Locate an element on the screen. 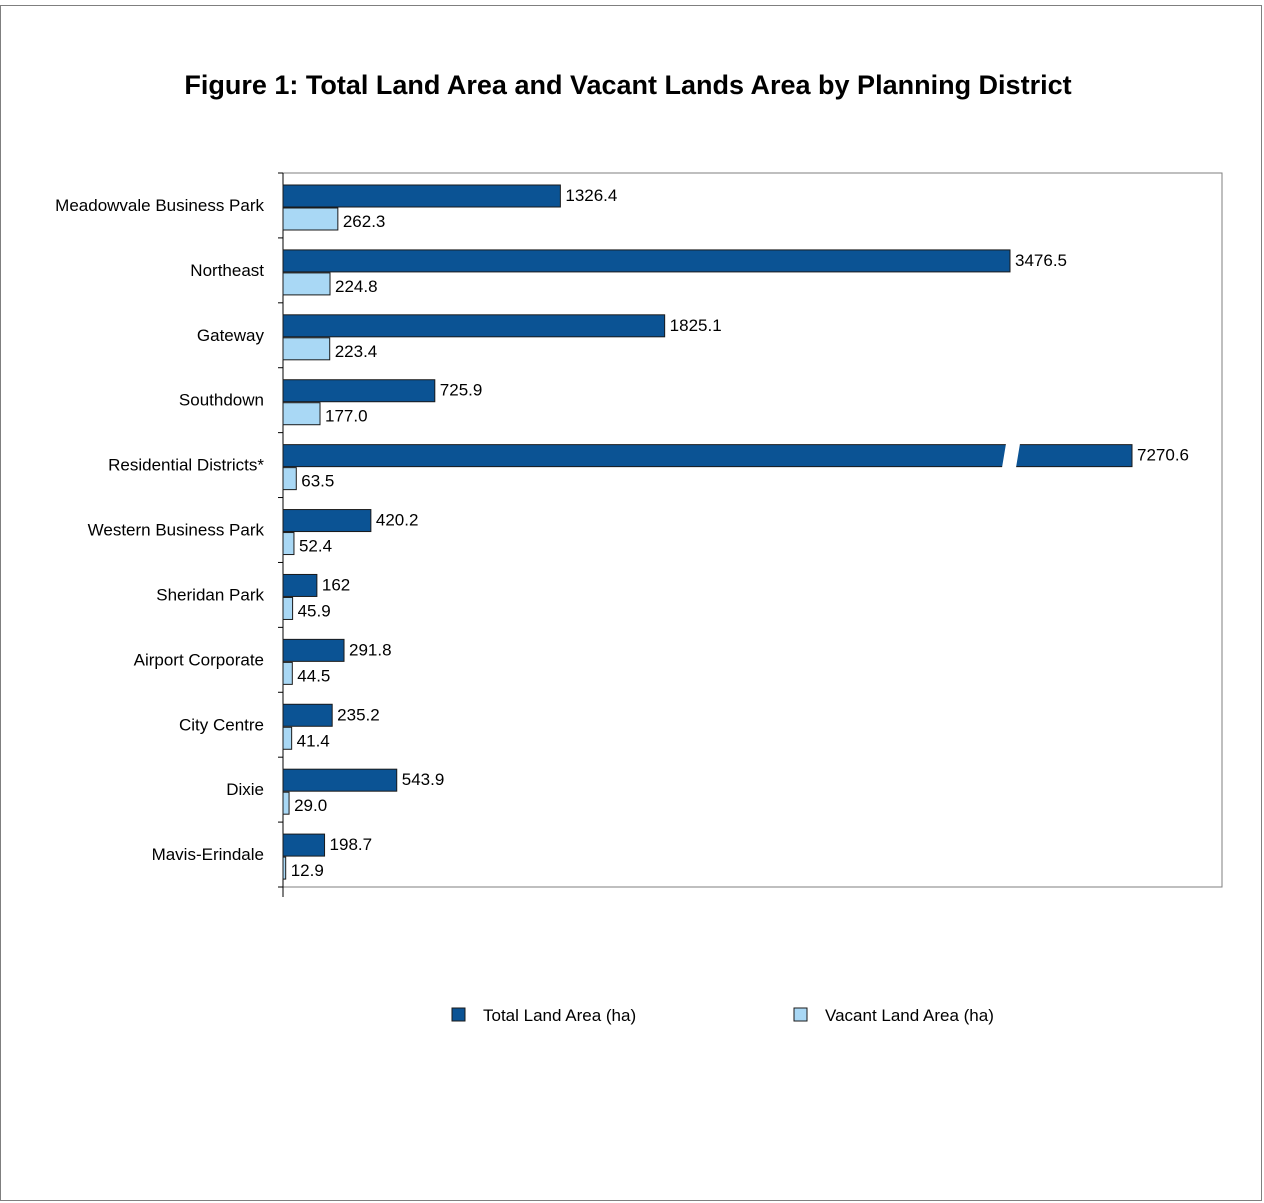 The image size is (1264, 1203). legend-label-total-land-area-ha: Total Land Area (ha) is located at coordinates (559, 1015).